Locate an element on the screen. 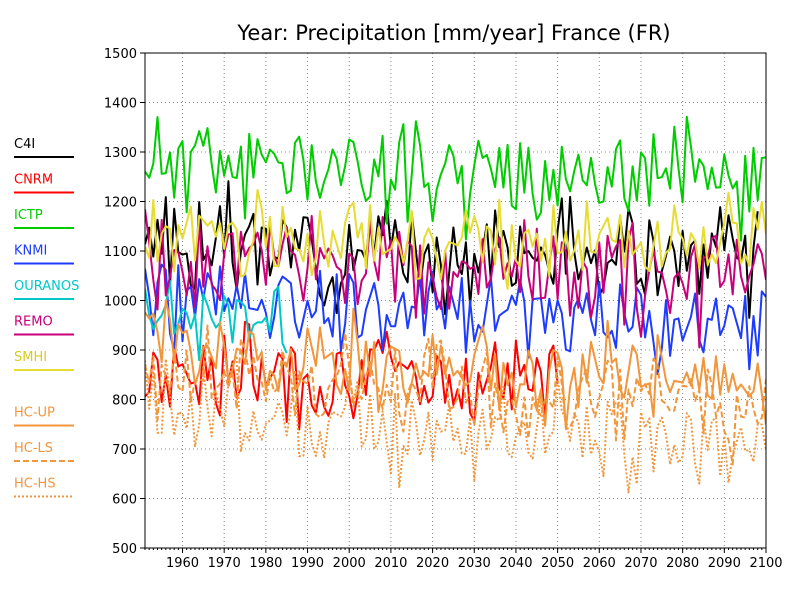 The image size is (800, 600). x-tick-label: 1990 is located at coordinates (307, 563).